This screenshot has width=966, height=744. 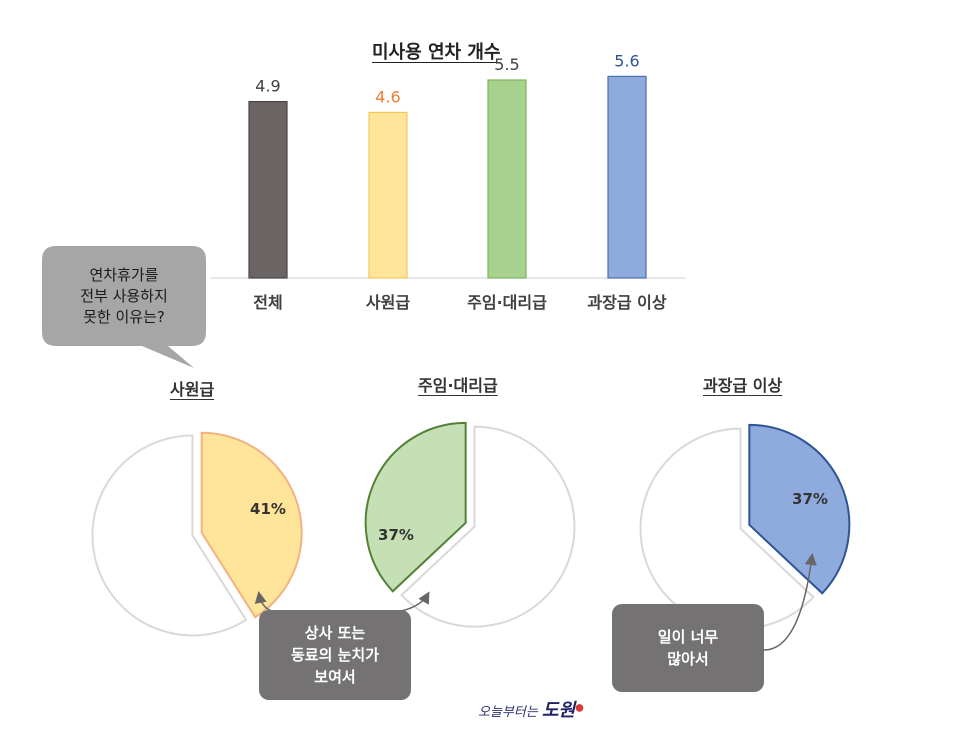 What do you see at coordinates (124, 316) in the screenshot?
I see `bubble-line: 못한 이유는?` at bounding box center [124, 316].